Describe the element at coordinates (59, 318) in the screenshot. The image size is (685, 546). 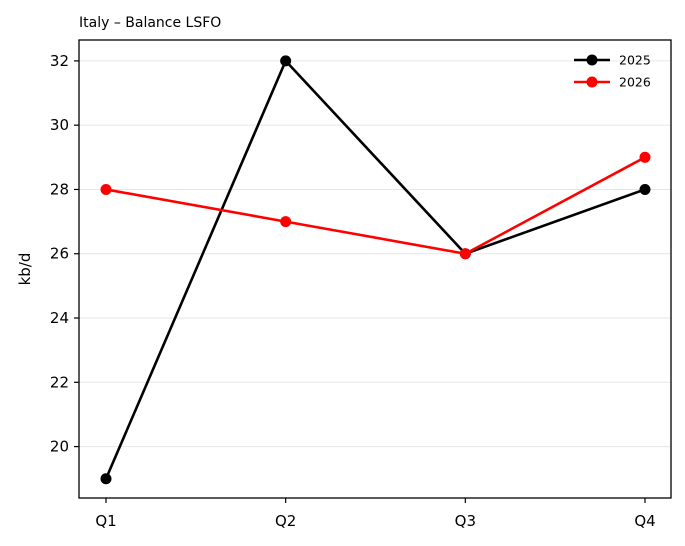
I see `y-tick-label: 24` at that location.